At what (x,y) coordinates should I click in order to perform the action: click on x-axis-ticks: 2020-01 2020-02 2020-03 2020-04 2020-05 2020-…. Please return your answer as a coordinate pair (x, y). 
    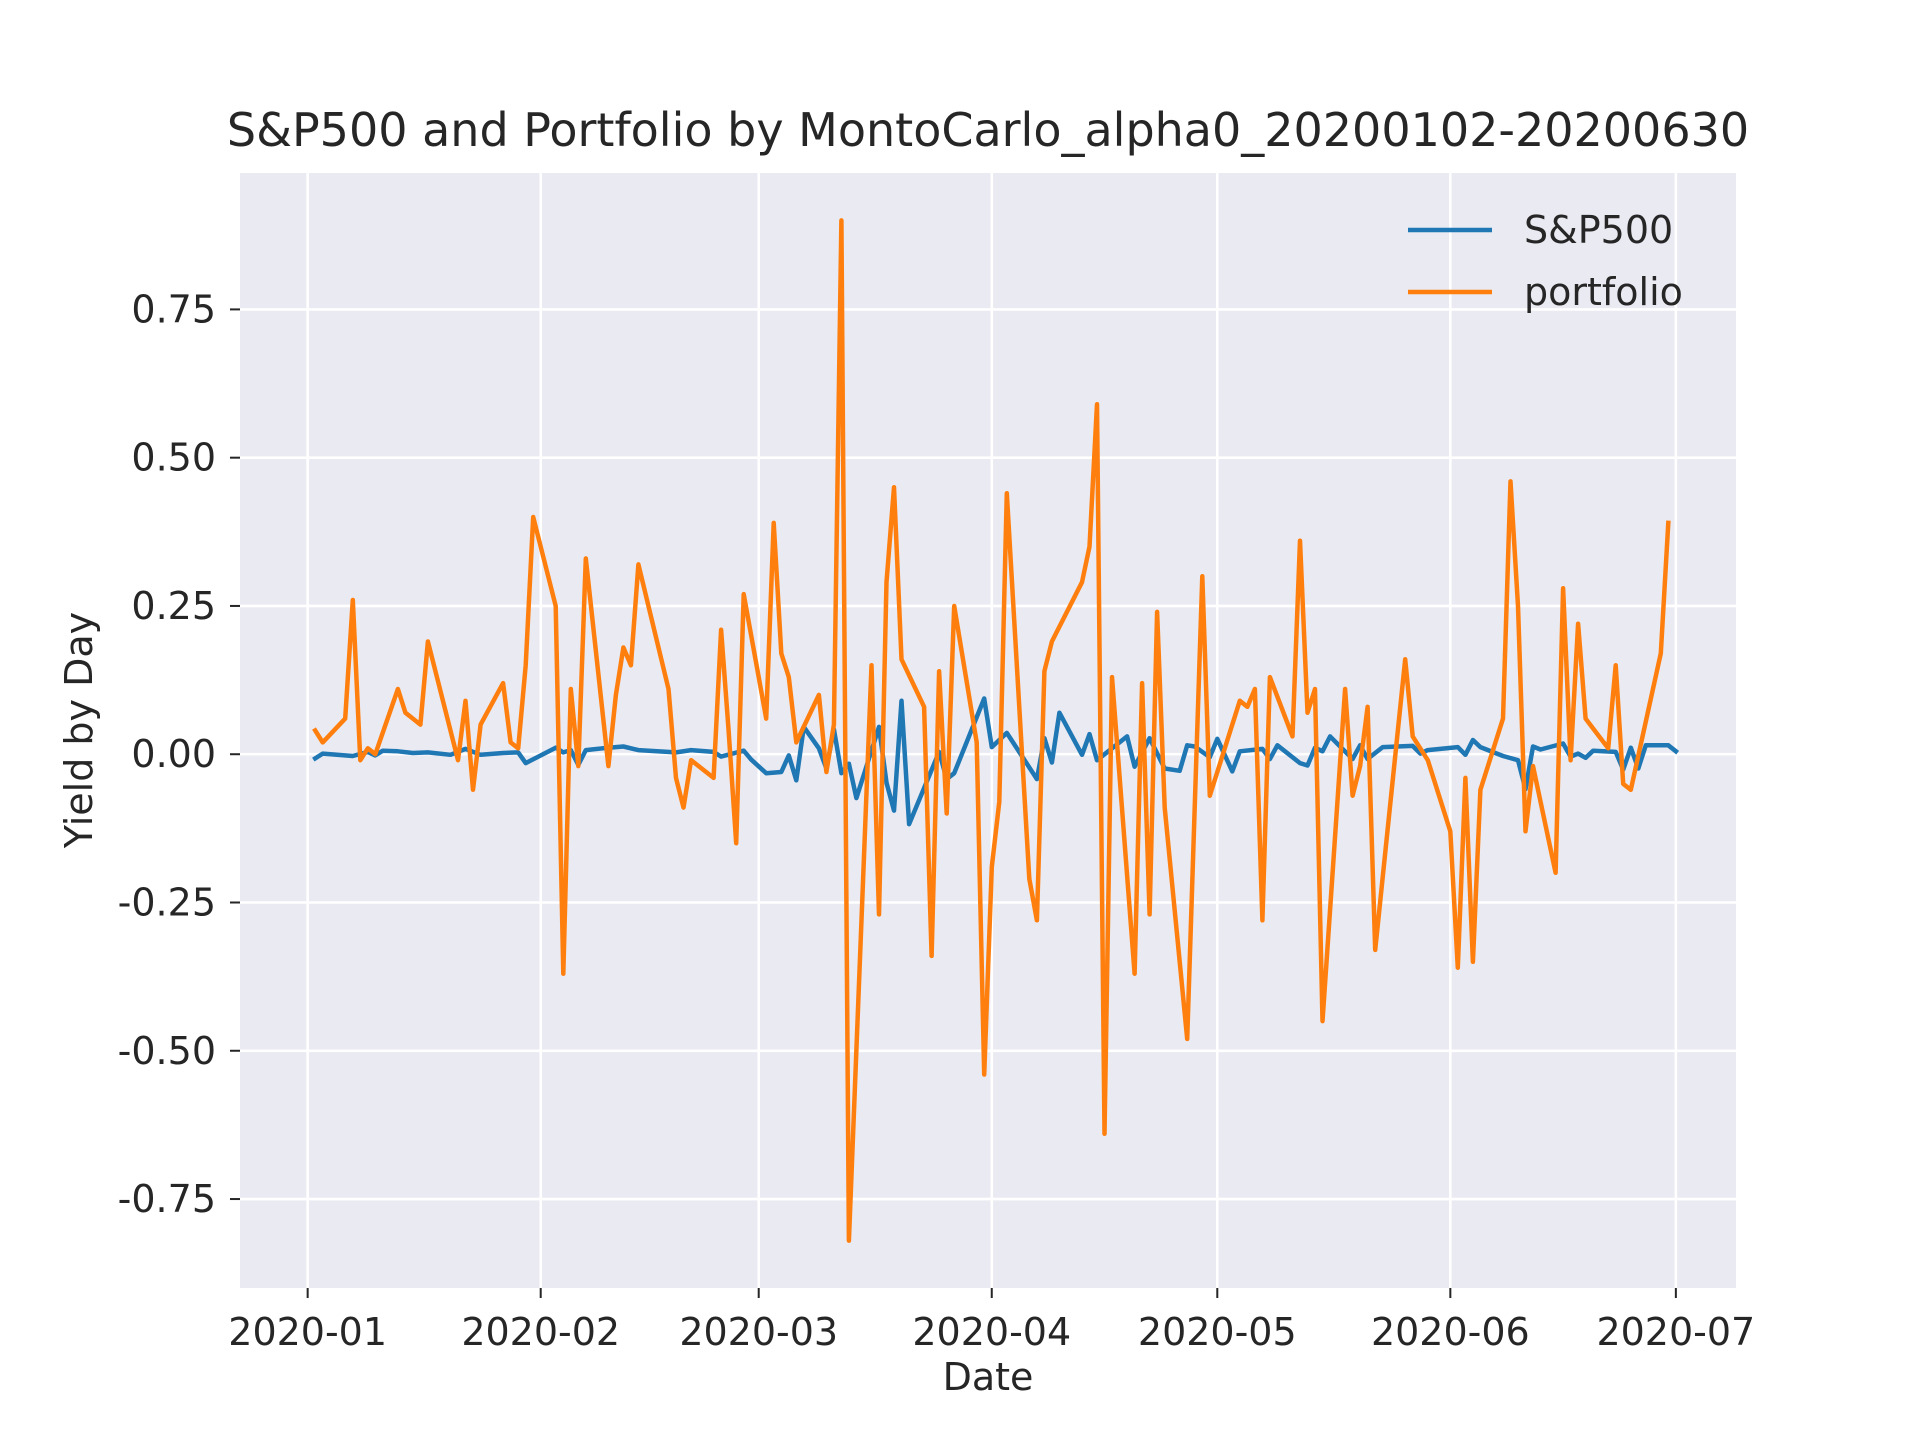
    Looking at the image, I should click on (991, 1321).